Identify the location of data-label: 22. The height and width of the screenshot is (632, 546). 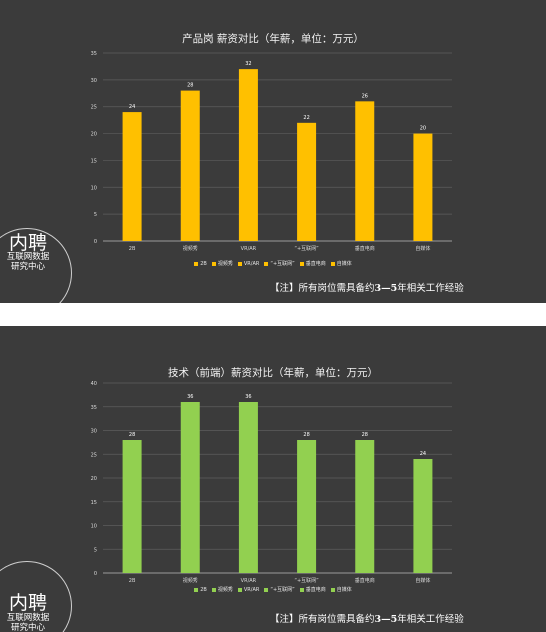
(306, 118).